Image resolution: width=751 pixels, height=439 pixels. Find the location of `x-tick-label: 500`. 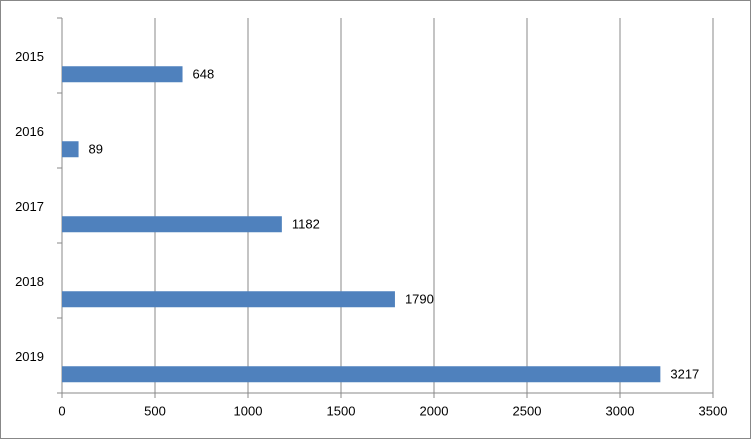

x-tick-label: 500 is located at coordinates (155, 410).